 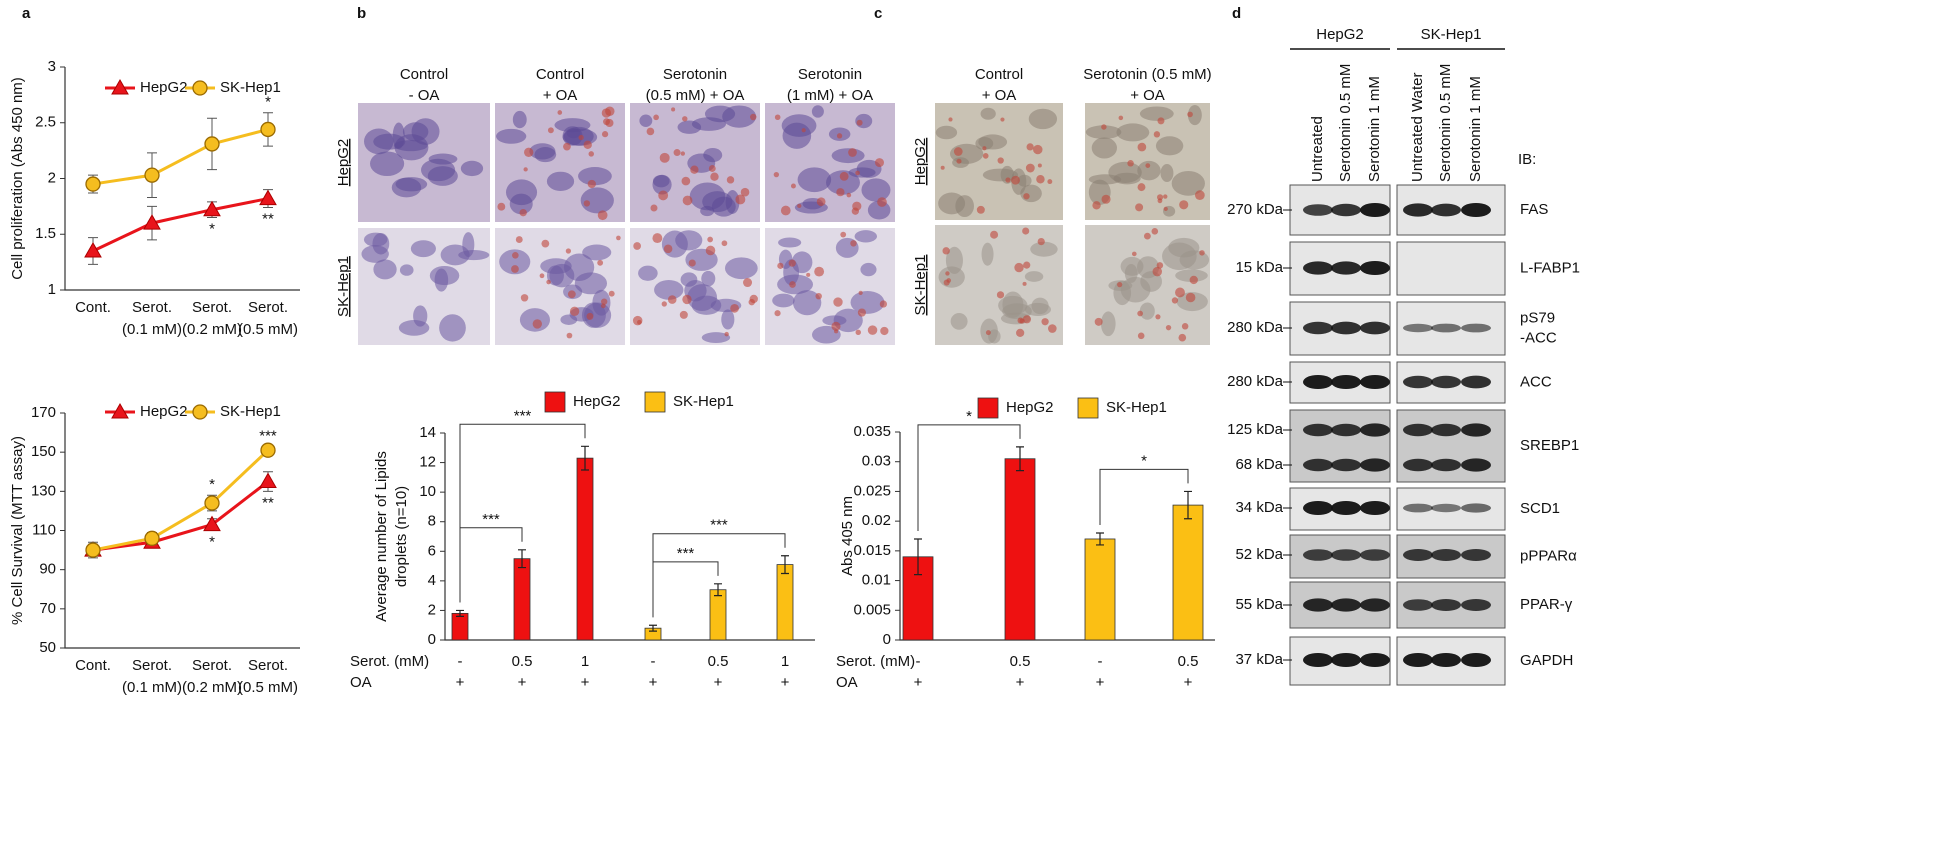 I want to click on group-label: HepG2, so click(x=1340, y=34).